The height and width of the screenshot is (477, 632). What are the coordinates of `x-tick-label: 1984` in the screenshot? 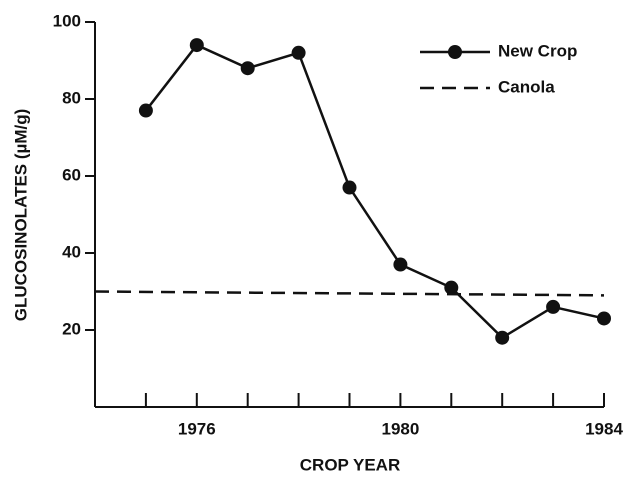 It's located at (604, 428).